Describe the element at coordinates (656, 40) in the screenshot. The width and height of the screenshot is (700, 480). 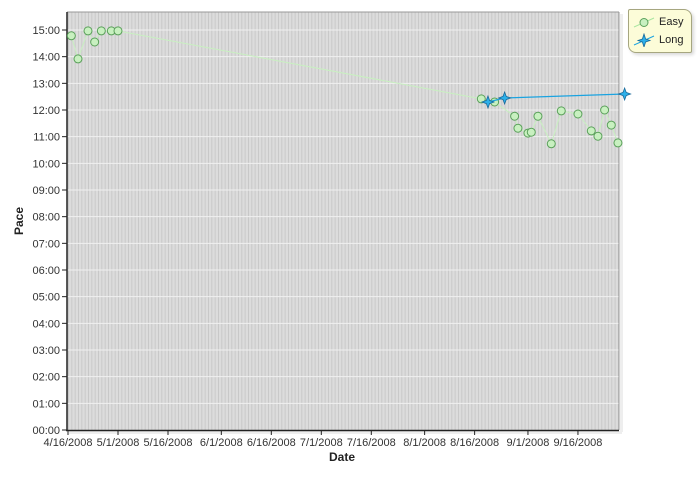
I see `legend-item-long: Long` at that location.